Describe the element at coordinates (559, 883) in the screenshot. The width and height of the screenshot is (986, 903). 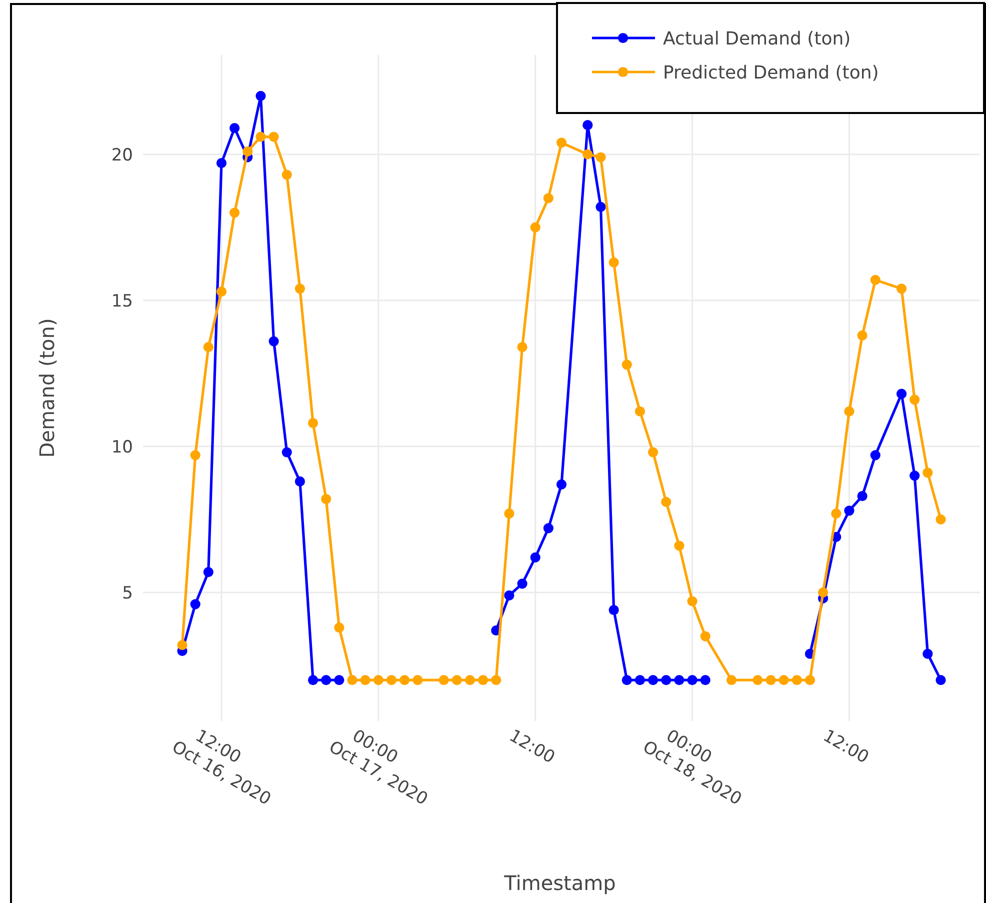
I see `x-axis-title: Timestamp` at that location.